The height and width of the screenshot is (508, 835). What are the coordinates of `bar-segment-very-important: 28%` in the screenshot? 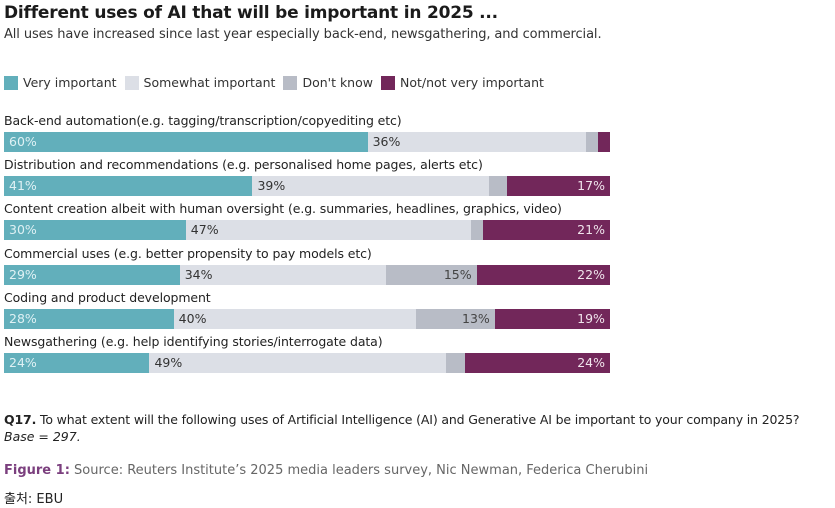 It's located at (89, 318).